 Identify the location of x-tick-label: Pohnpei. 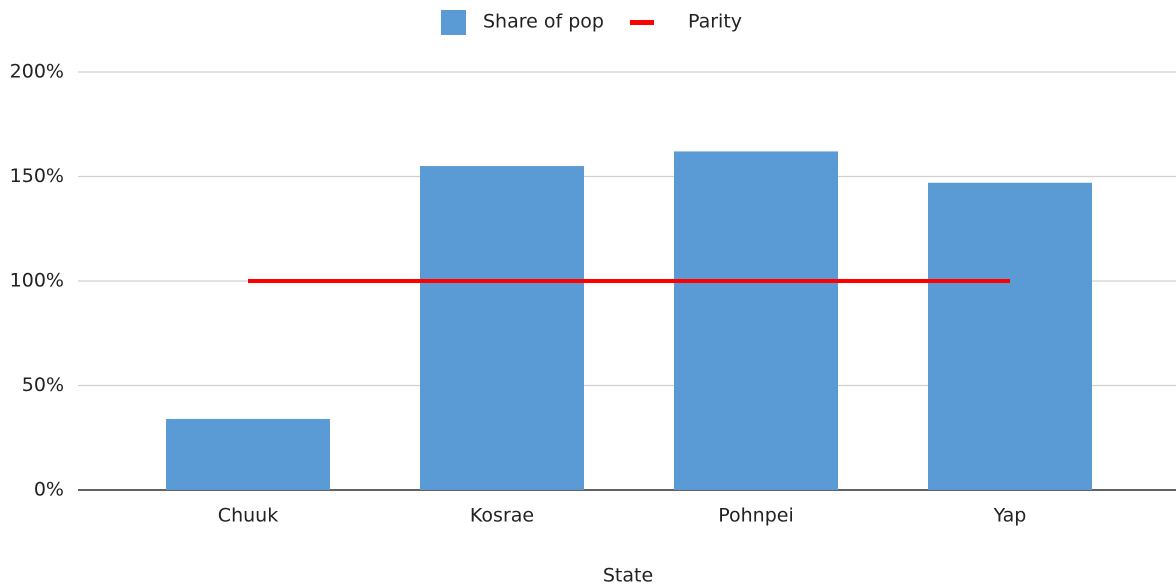
(756, 516).